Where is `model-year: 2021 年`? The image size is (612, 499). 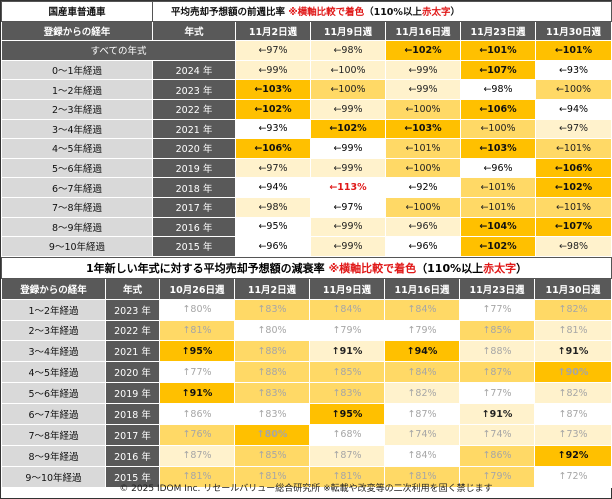 model-year: 2021 年 is located at coordinates (194, 129).